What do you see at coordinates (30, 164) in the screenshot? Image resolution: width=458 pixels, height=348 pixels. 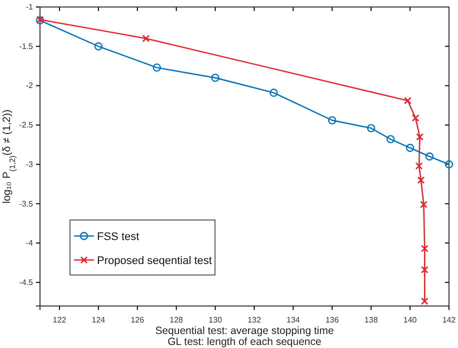 I see `y-tick-label: -3` at bounding box center [30, 164].